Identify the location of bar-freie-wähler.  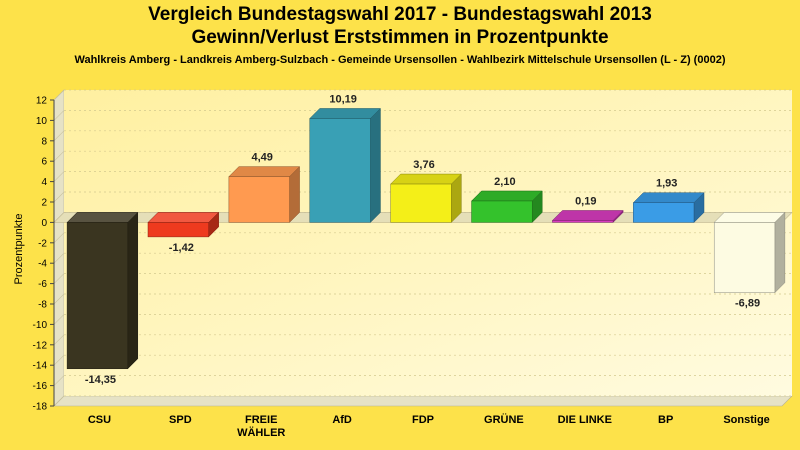
(264, 194).